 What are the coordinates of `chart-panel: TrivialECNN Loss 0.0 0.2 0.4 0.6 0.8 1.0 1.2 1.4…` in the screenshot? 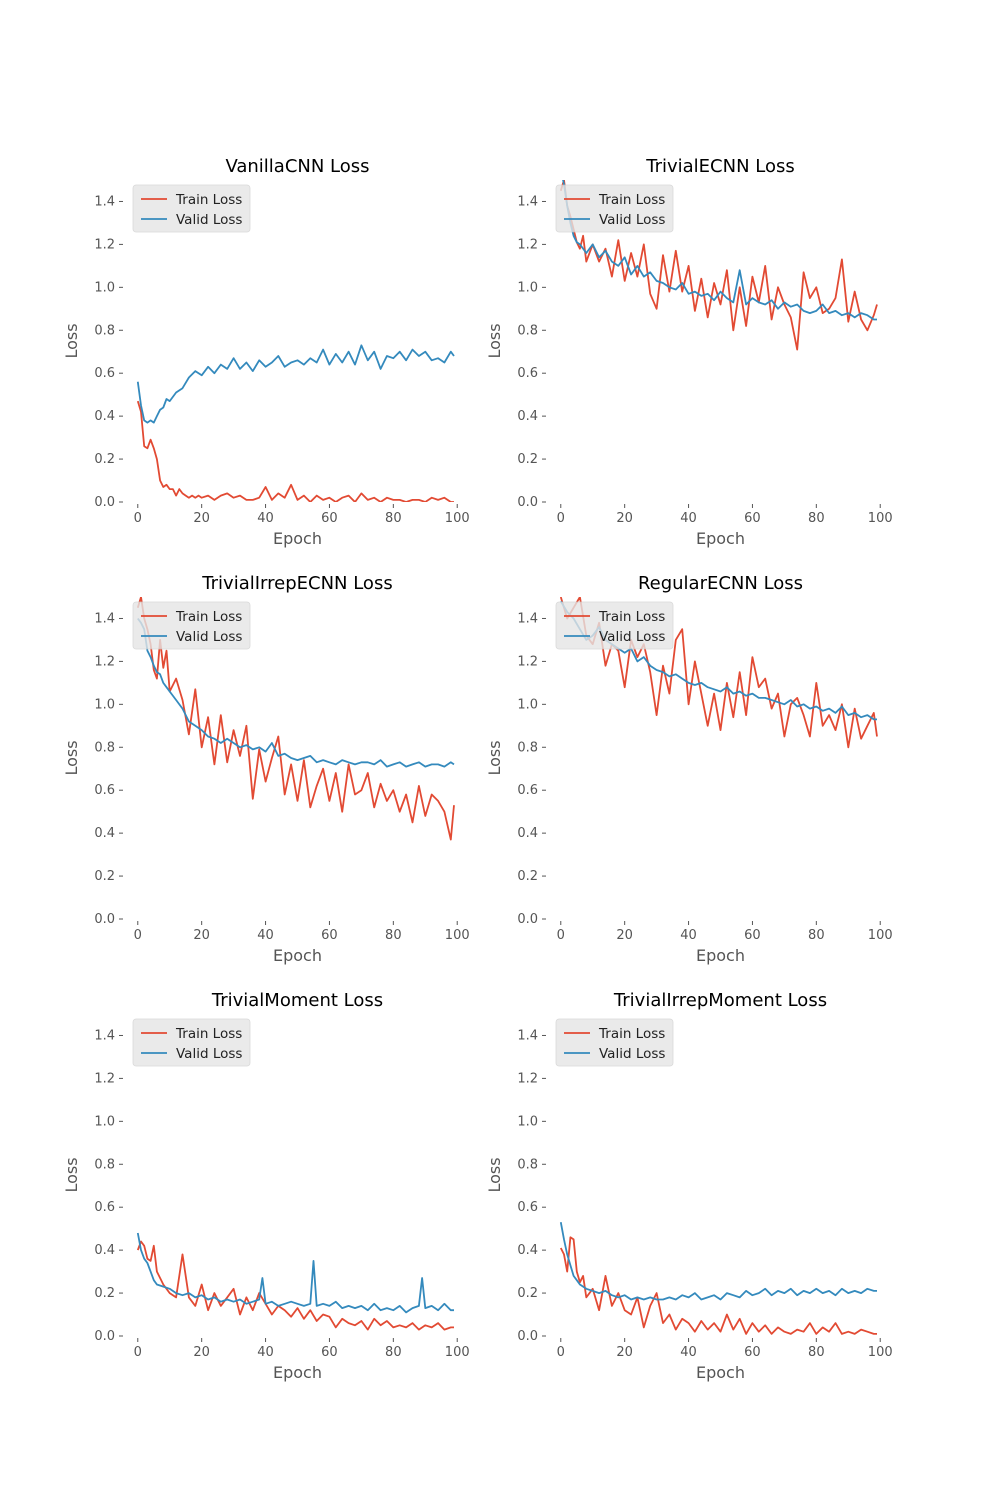 It's located at (689, 352).